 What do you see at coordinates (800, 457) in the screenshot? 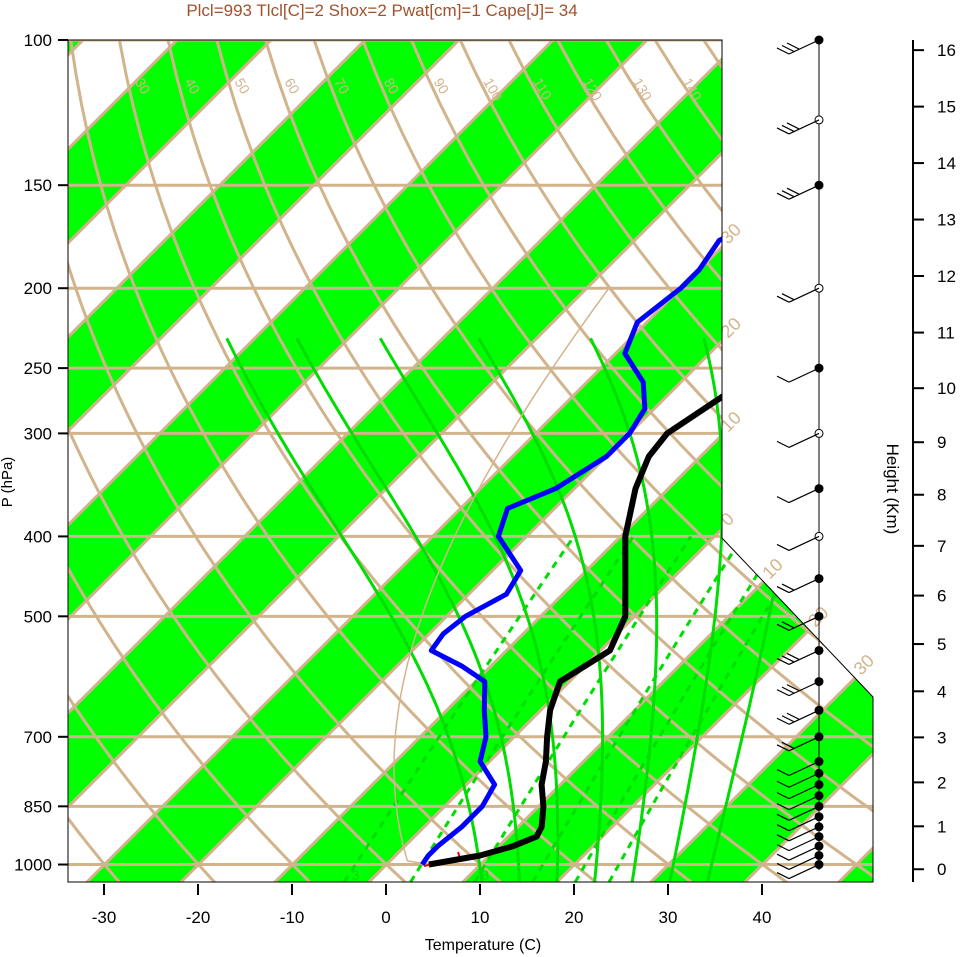
I see `wind-barb-column` at bounding box center [800, 457].